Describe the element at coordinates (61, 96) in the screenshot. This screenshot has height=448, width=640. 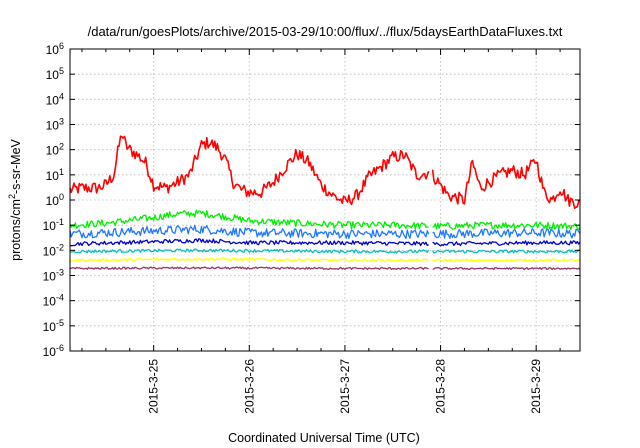
I see `y-tick-exponent: 4` at that location.